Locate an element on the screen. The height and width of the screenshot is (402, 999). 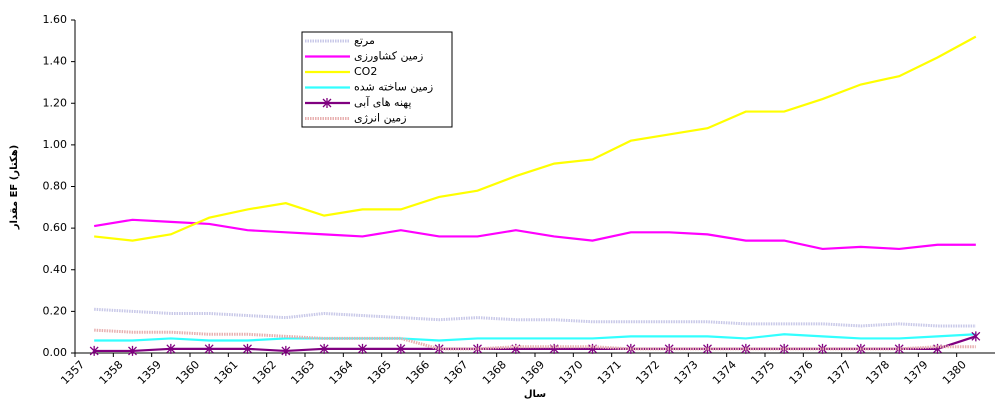
legend-label: زمین کشاورزی is located at coordinates (388, 56).